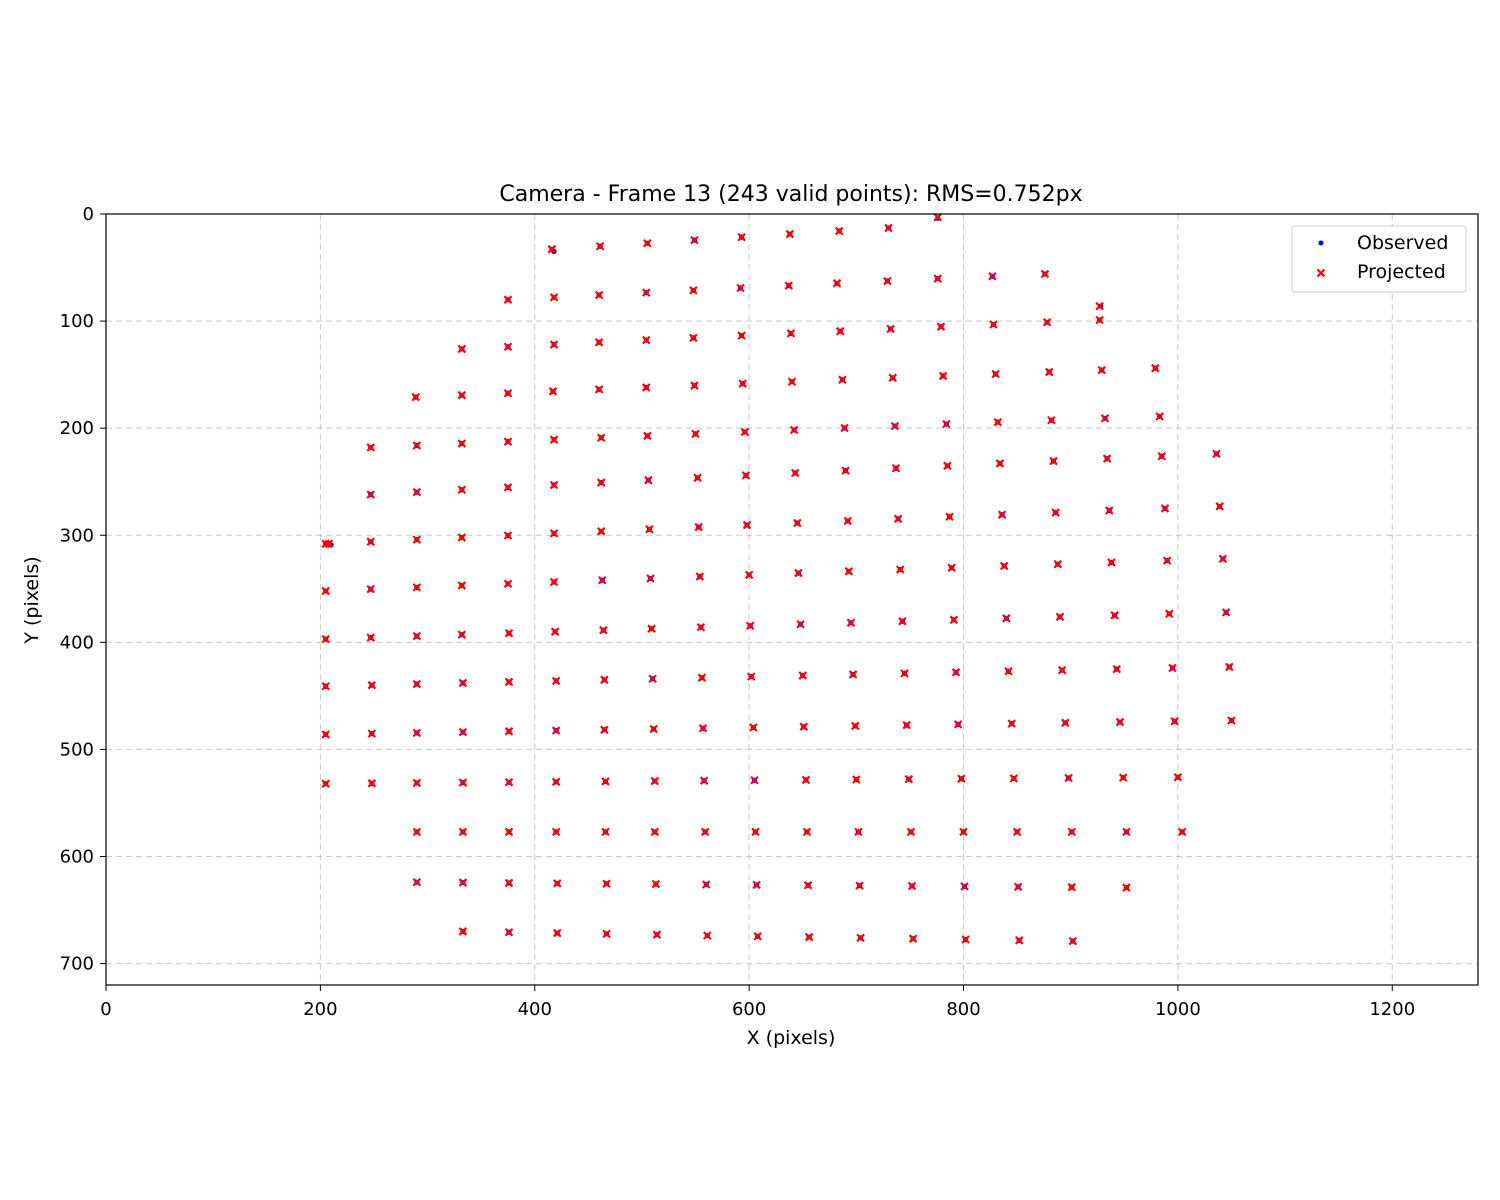  I want to click on y-tick-label: 100, so click(77, 321).